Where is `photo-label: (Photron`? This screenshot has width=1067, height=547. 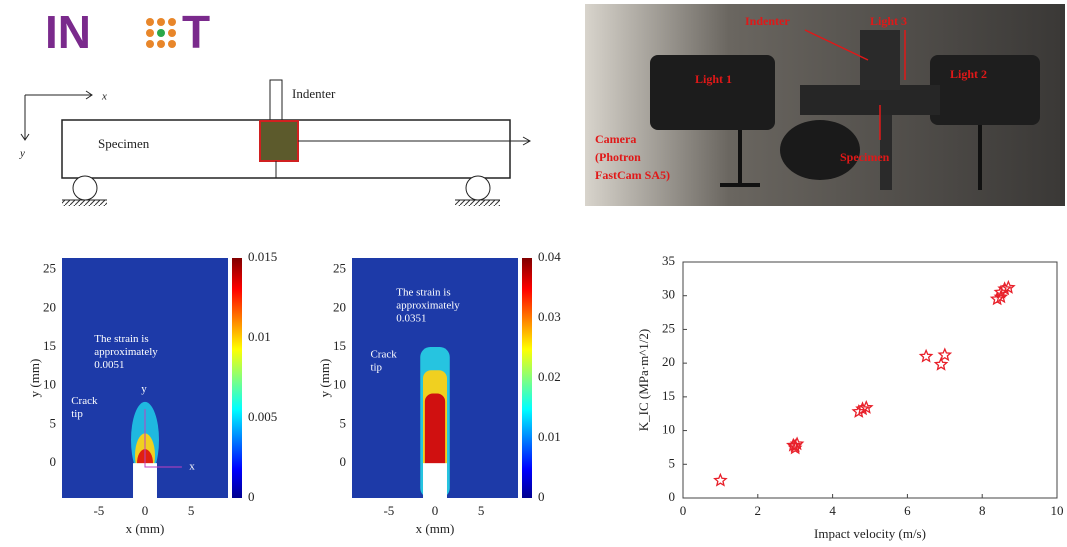 photo-label: (Photron is located at coordinates (618, 157).